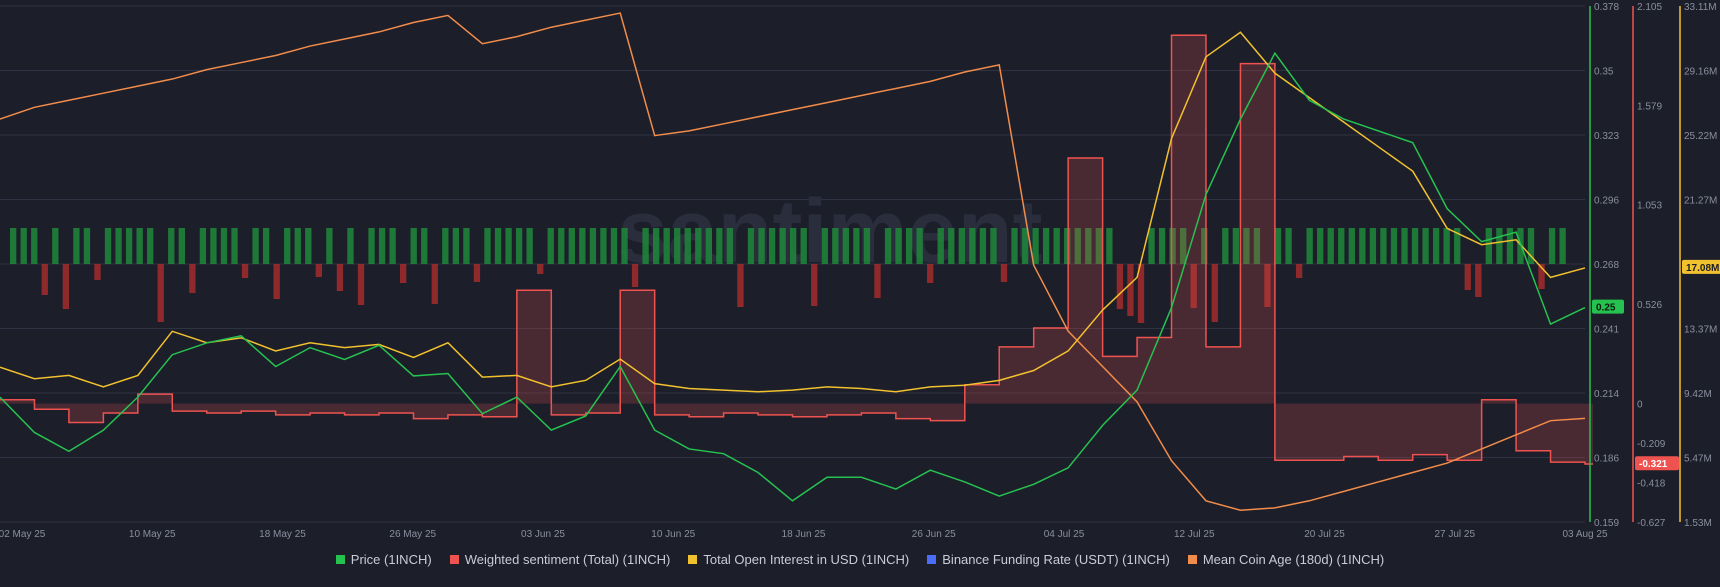 This screenshot has height=587, width=1720. I want to click on open-interest-tick-label: 5.47M, so click(1698, 459).